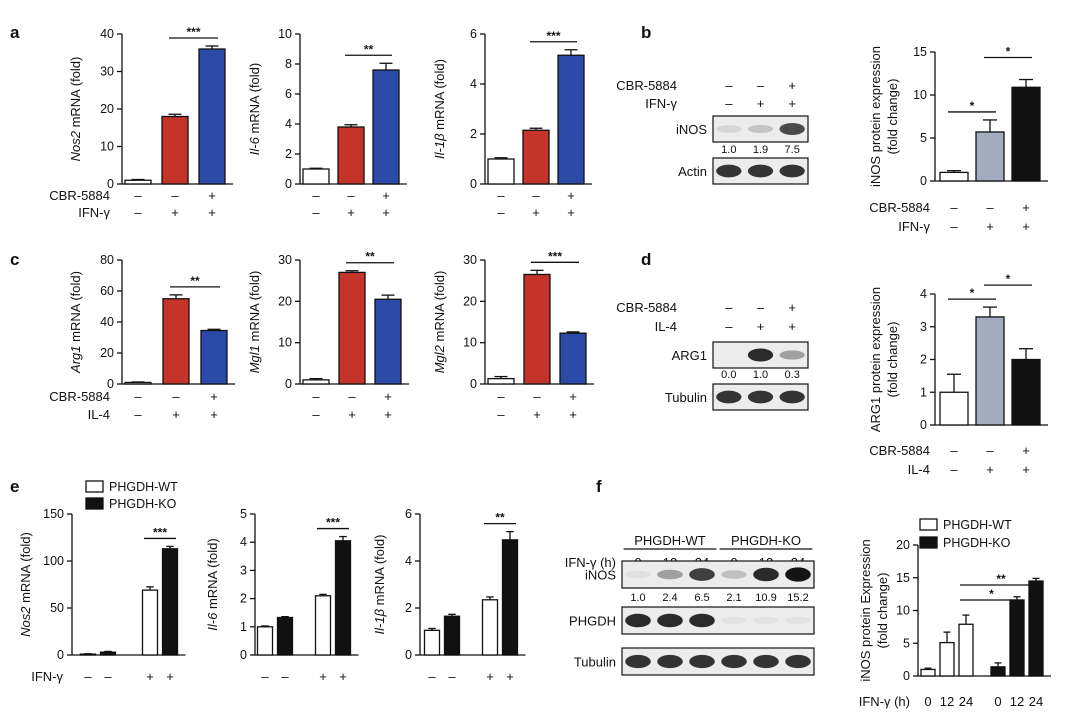 This screenshot has width=1080, height=725. I want to click on blot-quant-value: 6.5, so click(701, 598).